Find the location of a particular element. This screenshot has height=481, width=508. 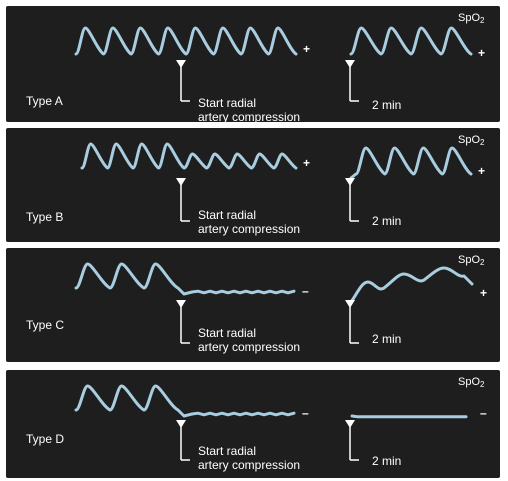

after-sign: – is located at coordinates (483, 413).